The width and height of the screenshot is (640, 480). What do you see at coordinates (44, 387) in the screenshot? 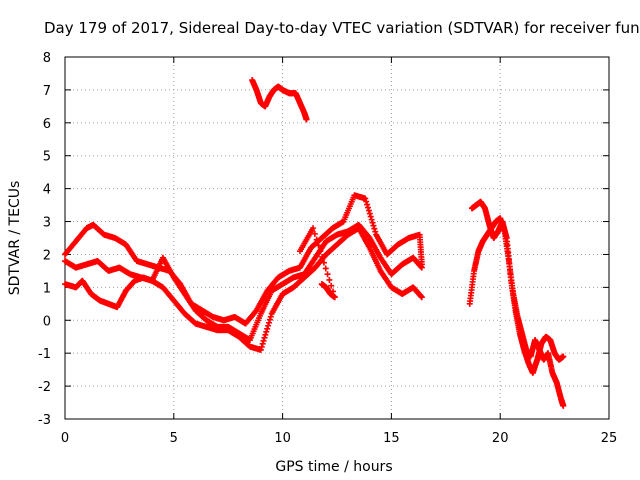
I see `y-tick-label: -2` at bounding box center [44, 387].